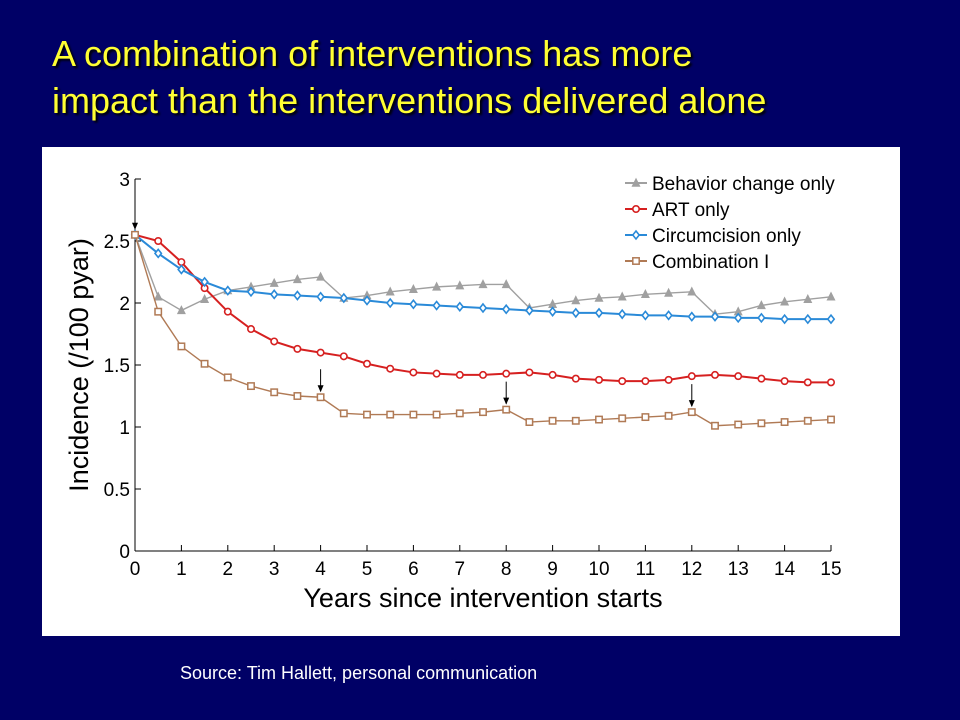 This screenshot has height=720, width=960. I want to click on x-tick-label: 14, so click(785, 569).